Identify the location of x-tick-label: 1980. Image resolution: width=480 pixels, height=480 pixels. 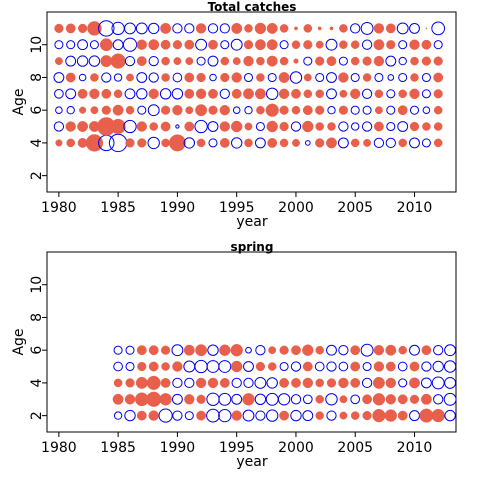
(59, 208).